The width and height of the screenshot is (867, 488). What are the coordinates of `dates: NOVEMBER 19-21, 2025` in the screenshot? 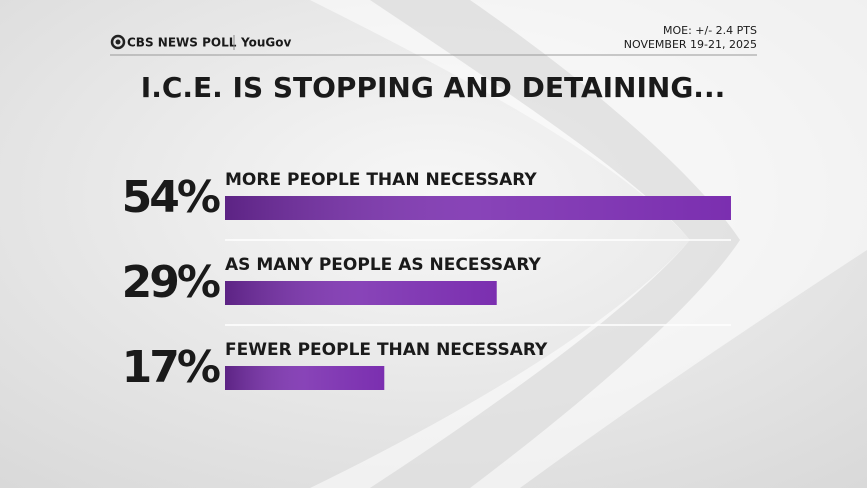 It's located at (690, 44).